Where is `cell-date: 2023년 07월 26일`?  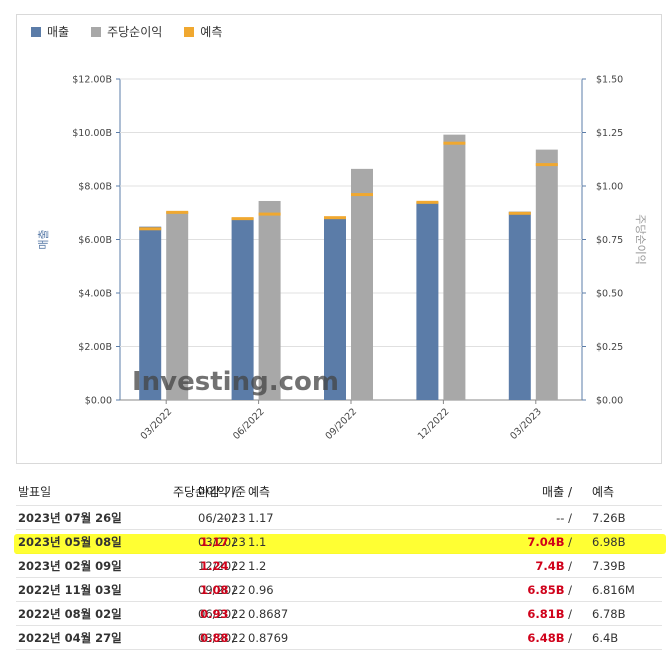
cell-date: 2023년 07월 26일 is located at coordinates (70, 518).